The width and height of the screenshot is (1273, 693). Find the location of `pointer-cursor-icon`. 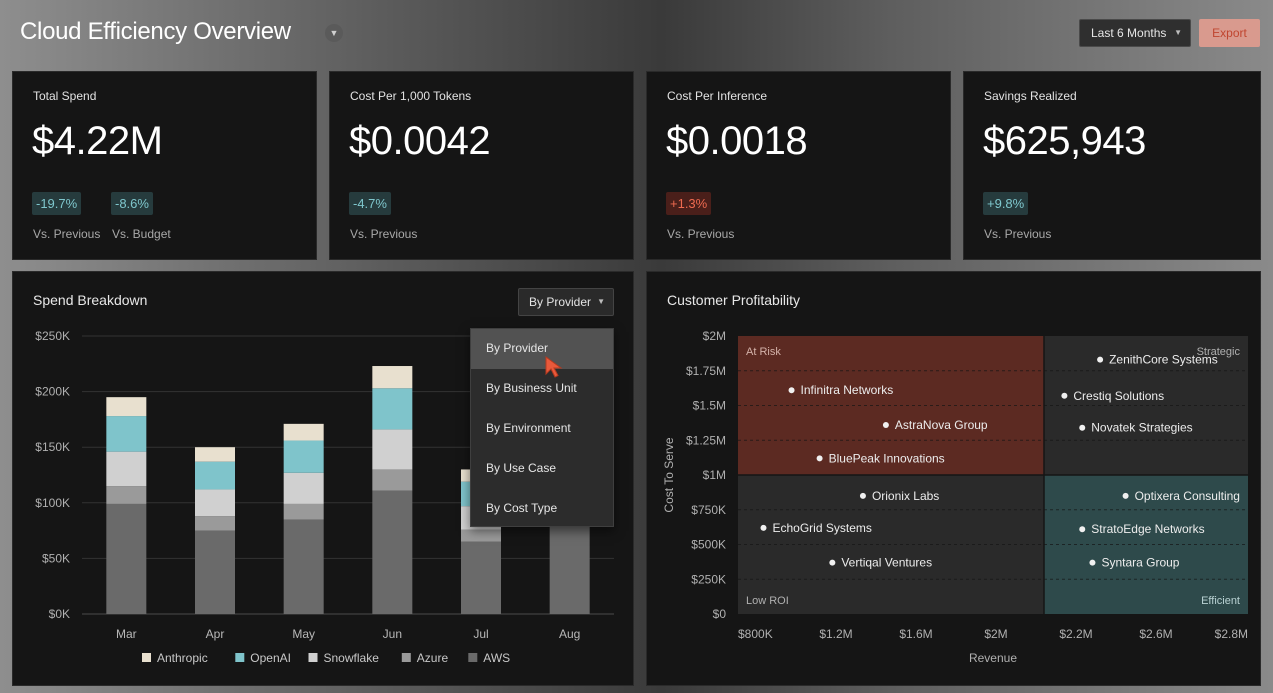

pointer-cursor-icon is located at coordinates (554, 367).